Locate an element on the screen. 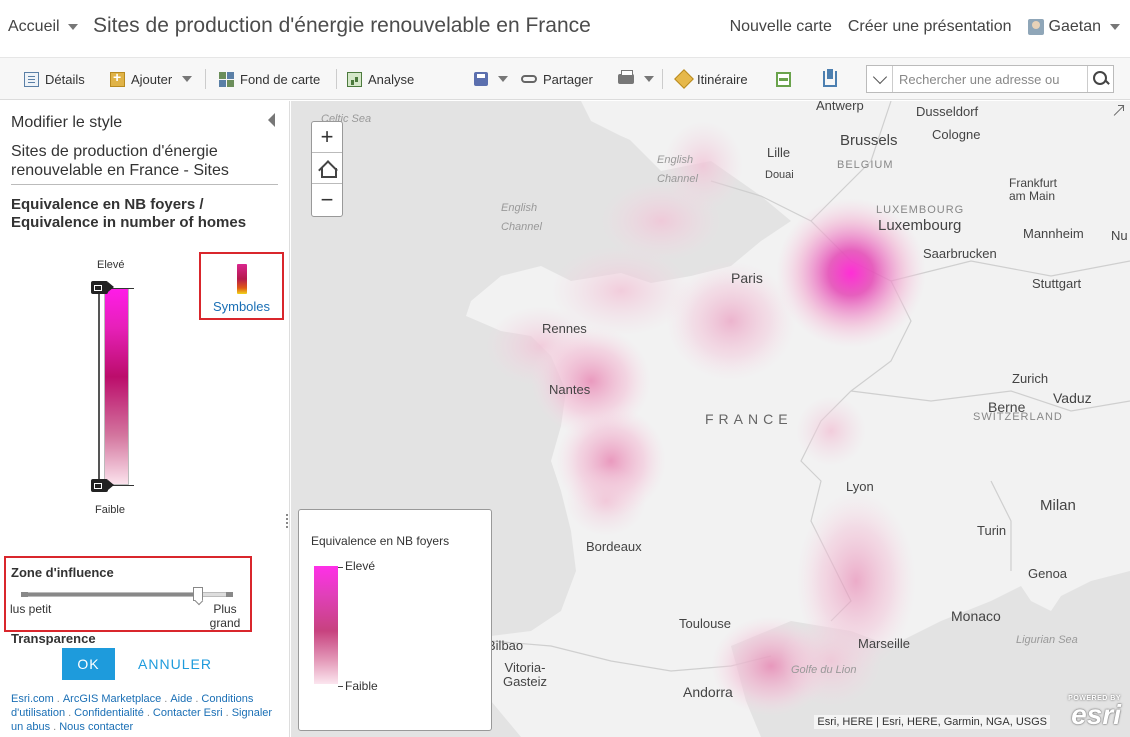 This screenshot has width=1130, height=737. avatar is located at coordinates (1035, 27).